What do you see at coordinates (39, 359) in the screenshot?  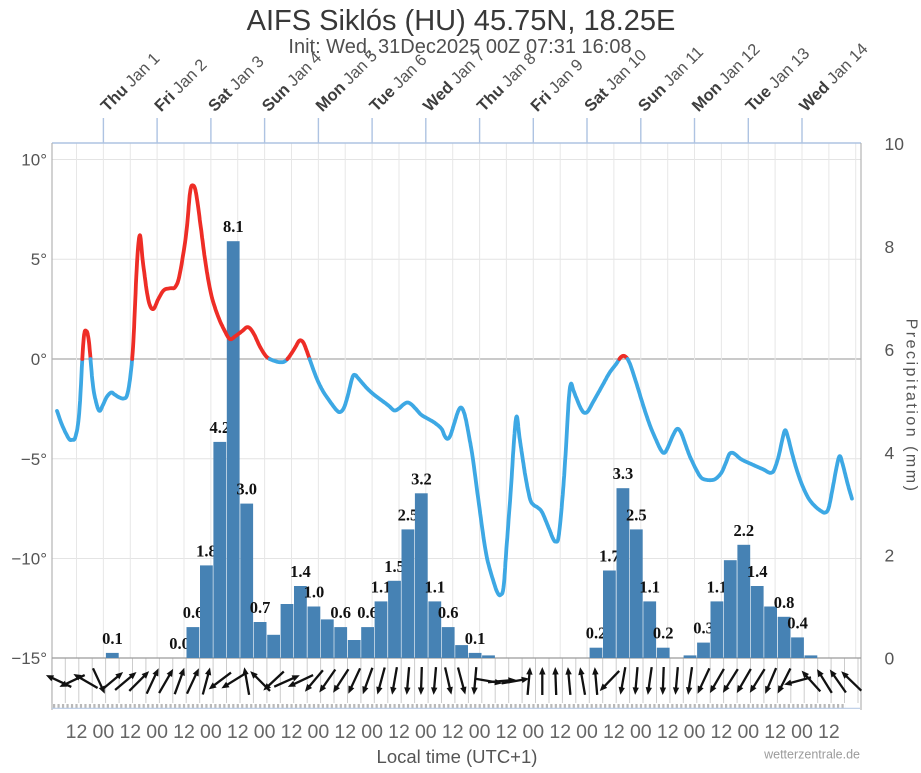 I see `svg-text: 0°` at bounding box center [39, 359].